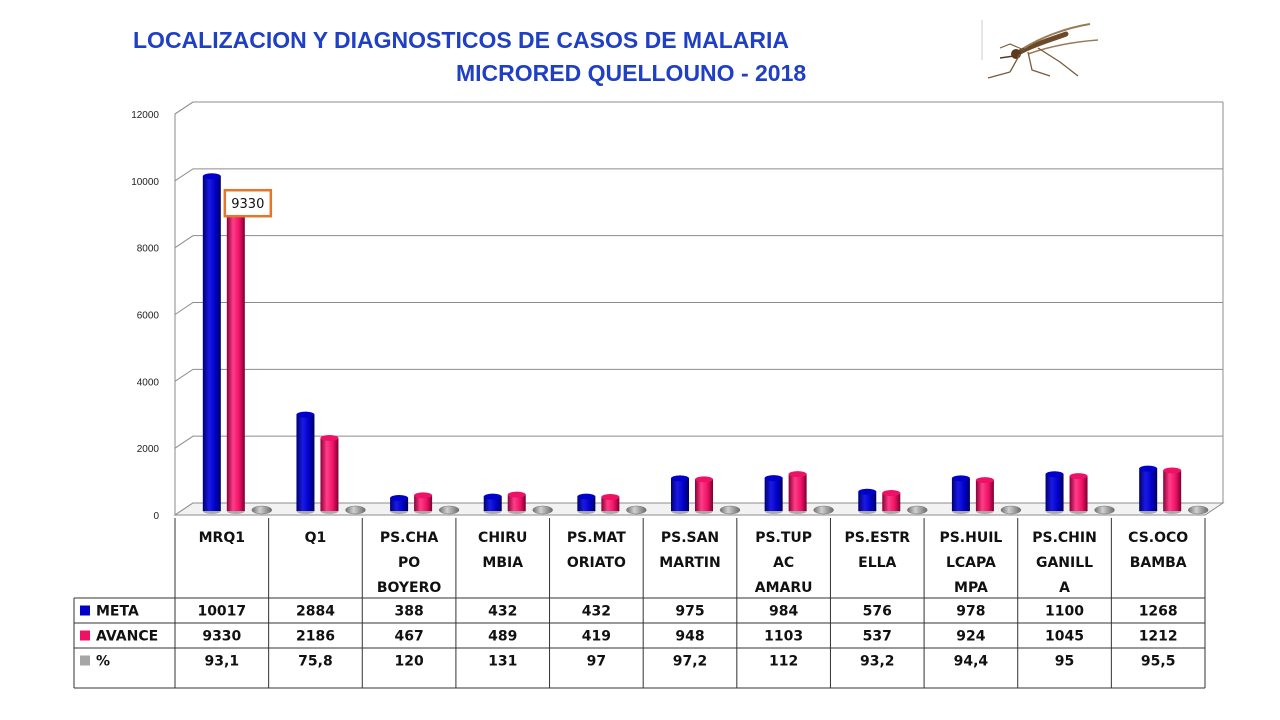  I want to click on table-cell: 467, so click(408, 637).